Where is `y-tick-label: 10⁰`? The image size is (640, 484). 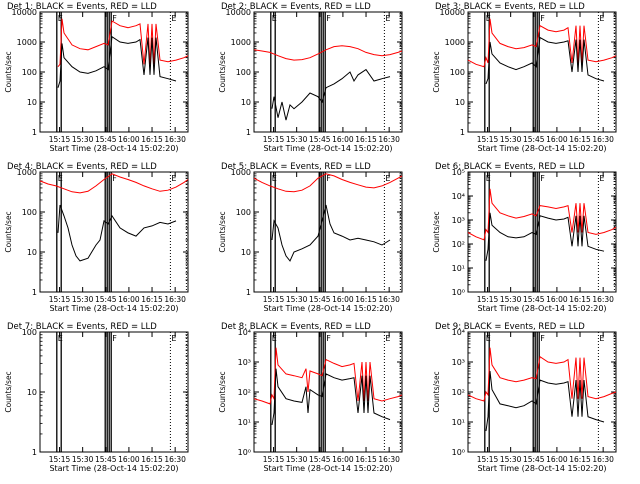
y-tick-label: 10⁰ is located at coordinates (458, 292).